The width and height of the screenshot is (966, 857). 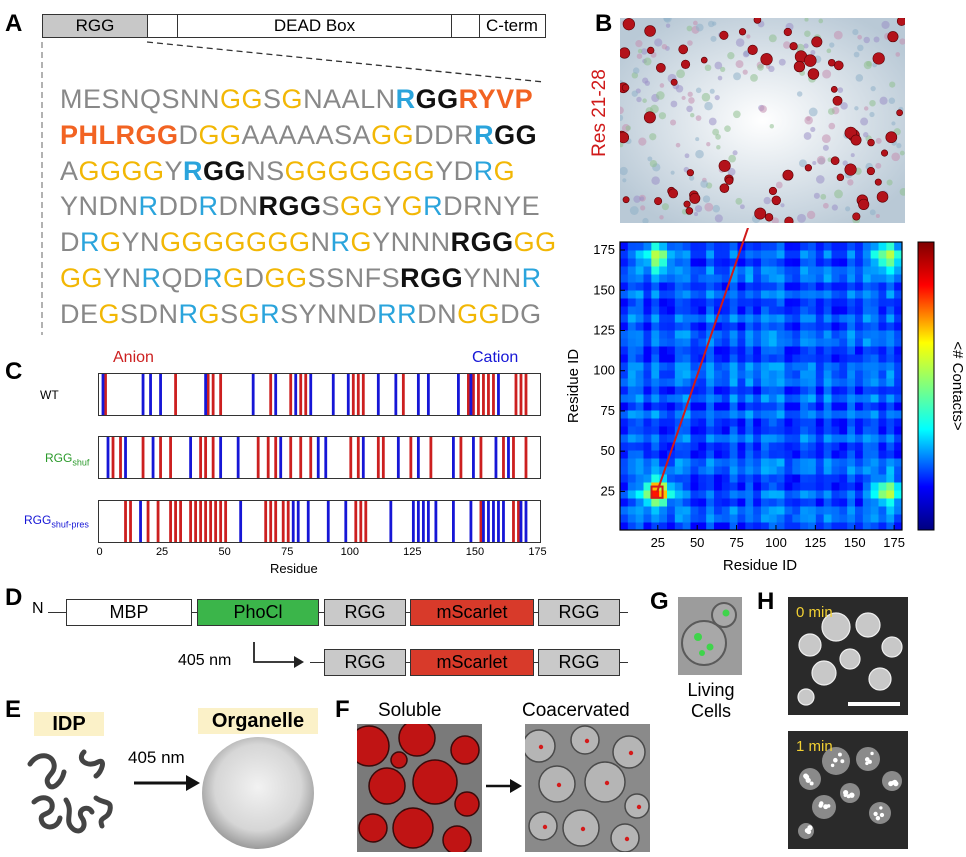 I want to click on residue-run: S, so click(x=229, y=313).